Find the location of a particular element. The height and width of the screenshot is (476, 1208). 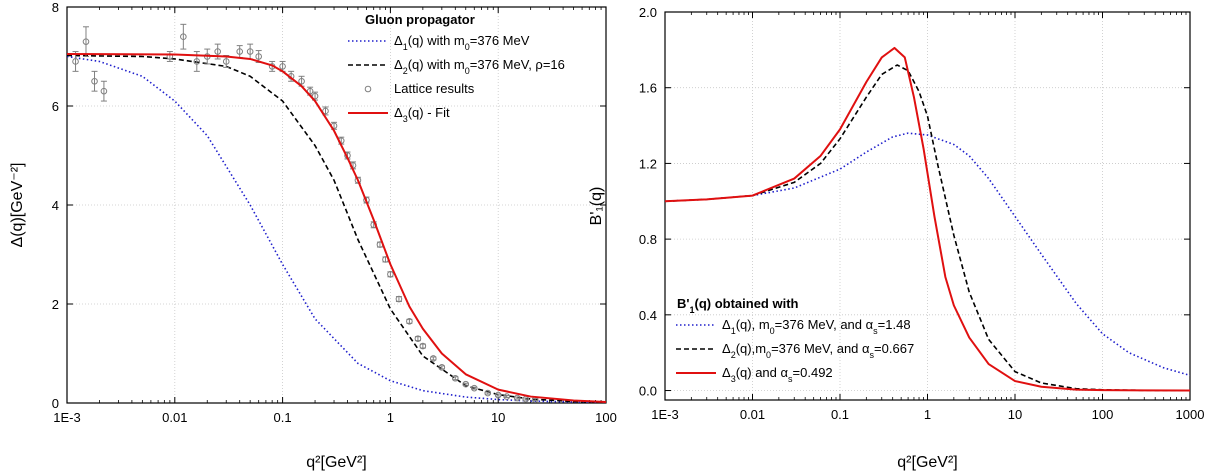

legend-title: B'1(q) obtained with is located at coordinates (738, 305).